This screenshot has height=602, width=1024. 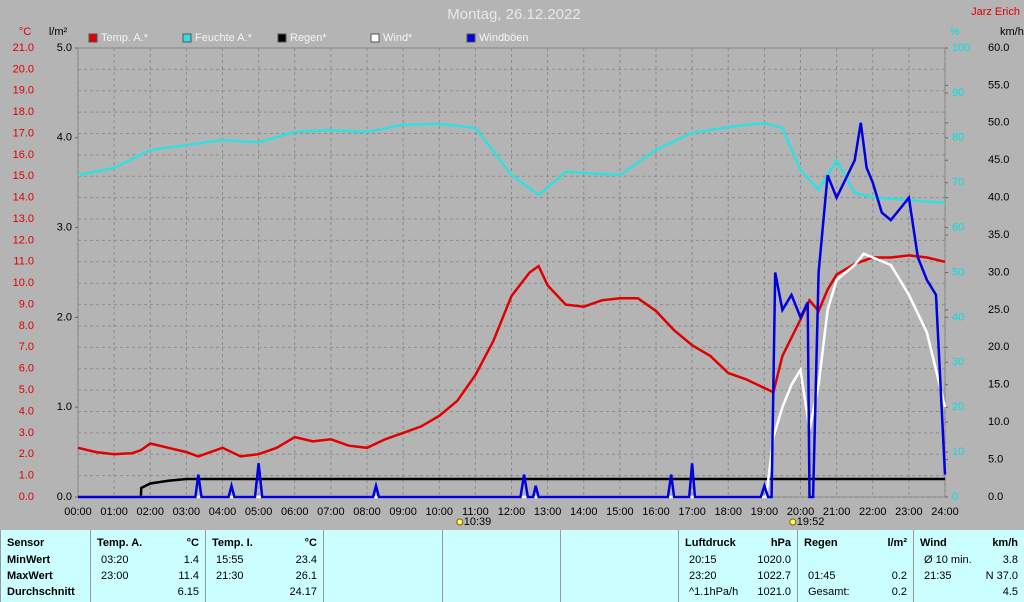 I want to click on x-tick-label: 07:00, so click(x=331, y=512).